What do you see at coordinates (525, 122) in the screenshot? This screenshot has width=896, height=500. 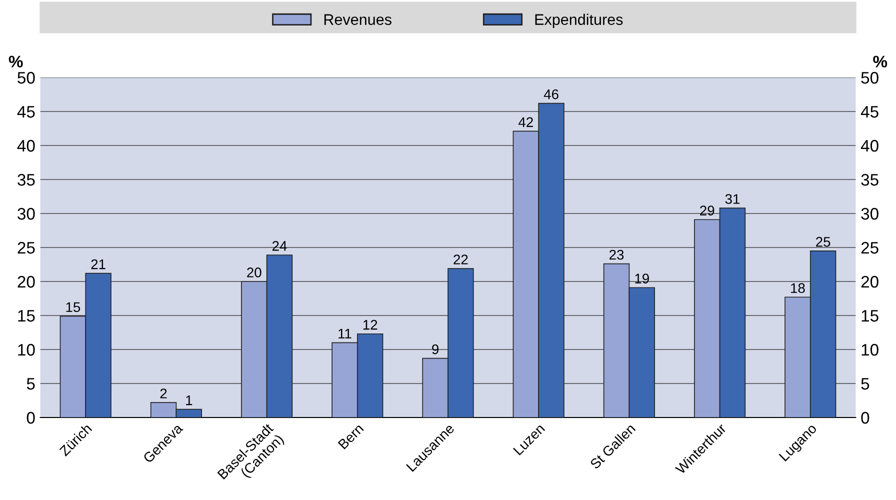 I see `data-label: 42` at bounding box center [525, 122].